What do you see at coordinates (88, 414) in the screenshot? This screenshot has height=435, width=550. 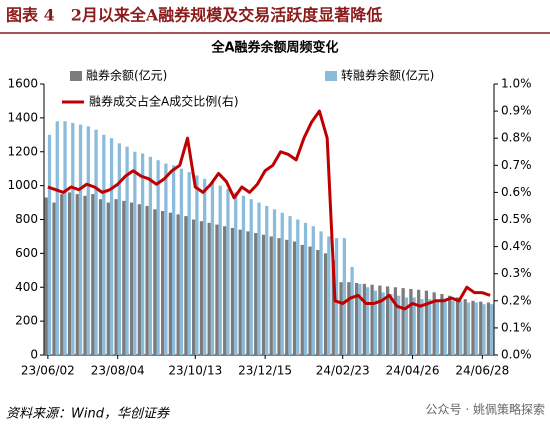 I see `source-note: 资料来源：Wind，华创证券` at bounding box center [88, 414].